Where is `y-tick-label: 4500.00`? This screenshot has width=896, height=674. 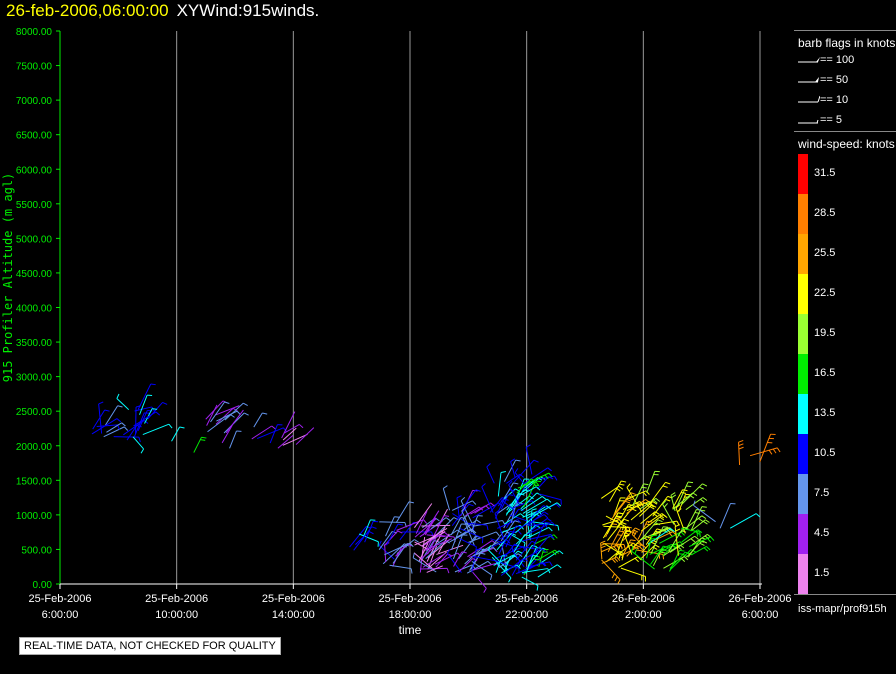
y-tick-label: 4500.00 is located at coordinates (34, 274).